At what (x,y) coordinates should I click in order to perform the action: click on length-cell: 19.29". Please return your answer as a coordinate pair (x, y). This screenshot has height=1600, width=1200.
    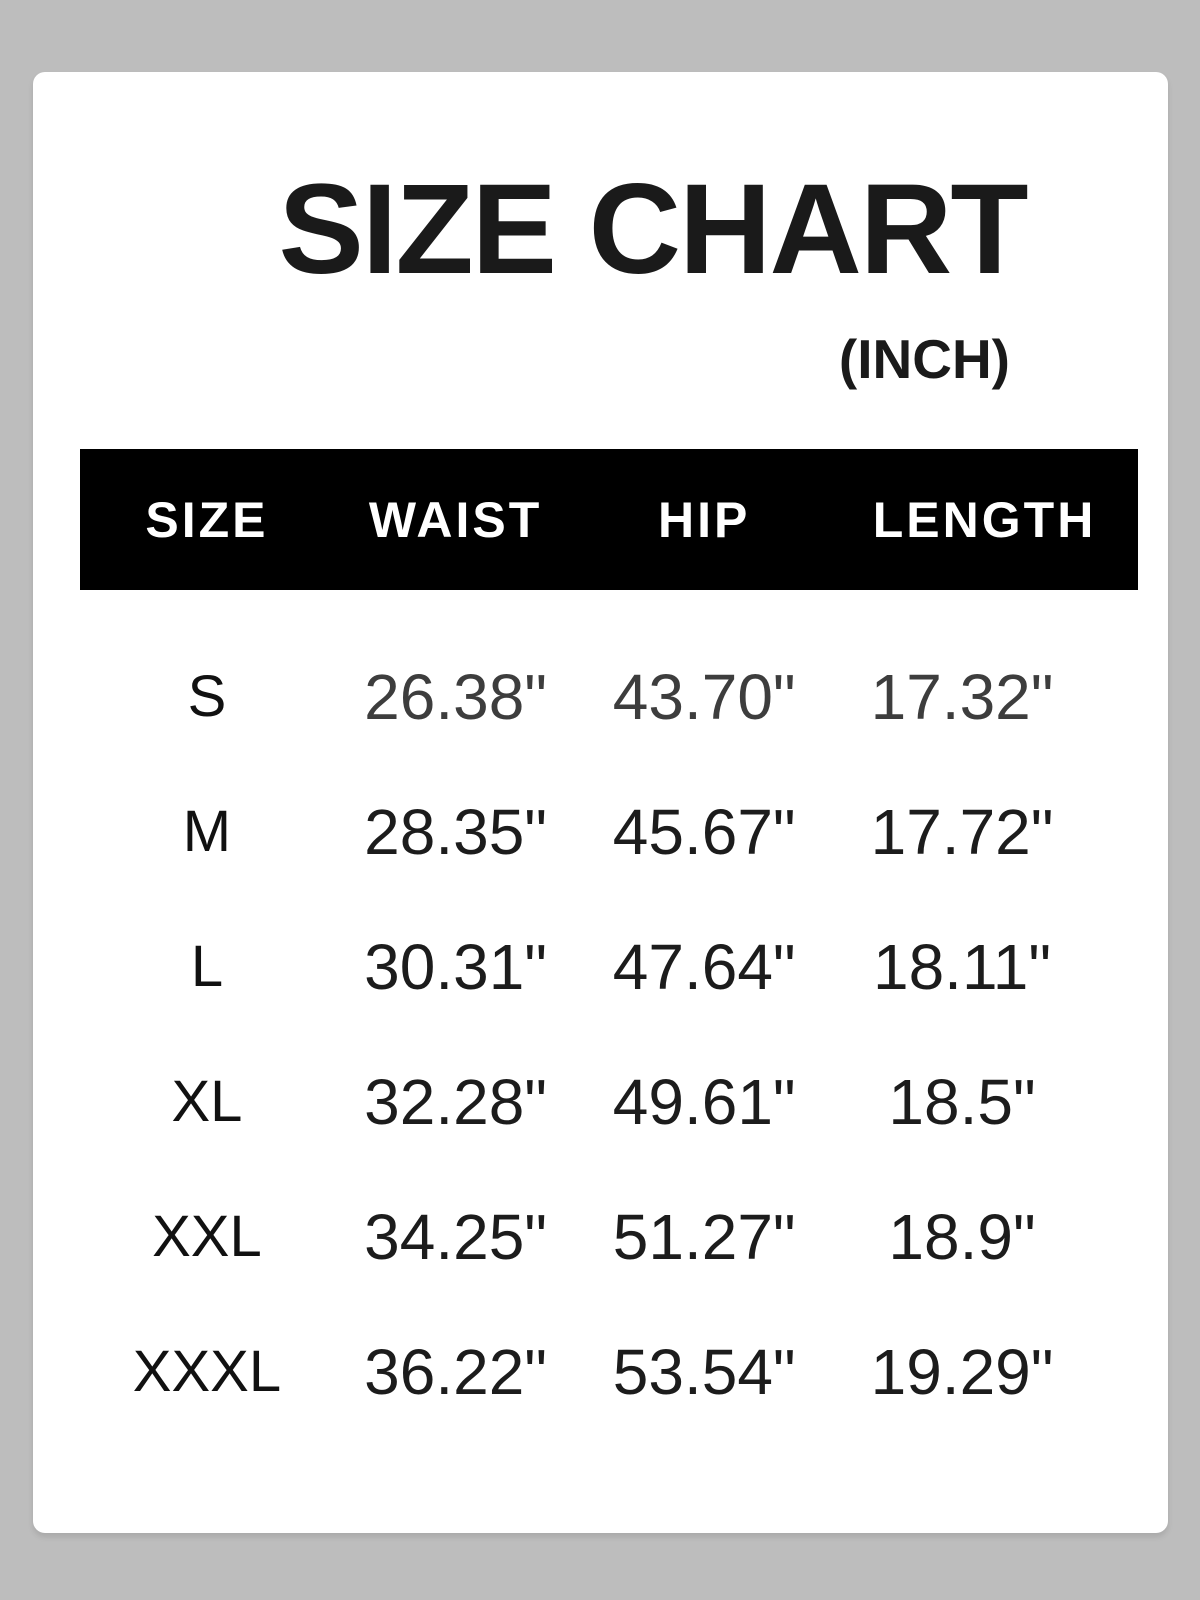
    Looking at the image, I should click on (962, 1371).